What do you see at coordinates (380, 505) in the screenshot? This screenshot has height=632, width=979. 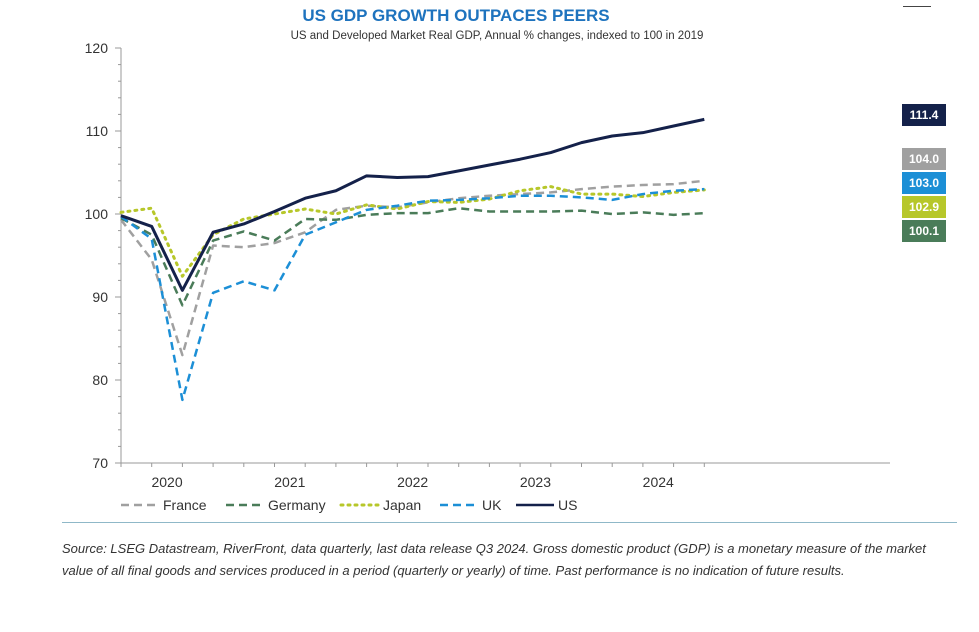 I see `legend-item-japan: Japan` at bounding box center [380, 505].